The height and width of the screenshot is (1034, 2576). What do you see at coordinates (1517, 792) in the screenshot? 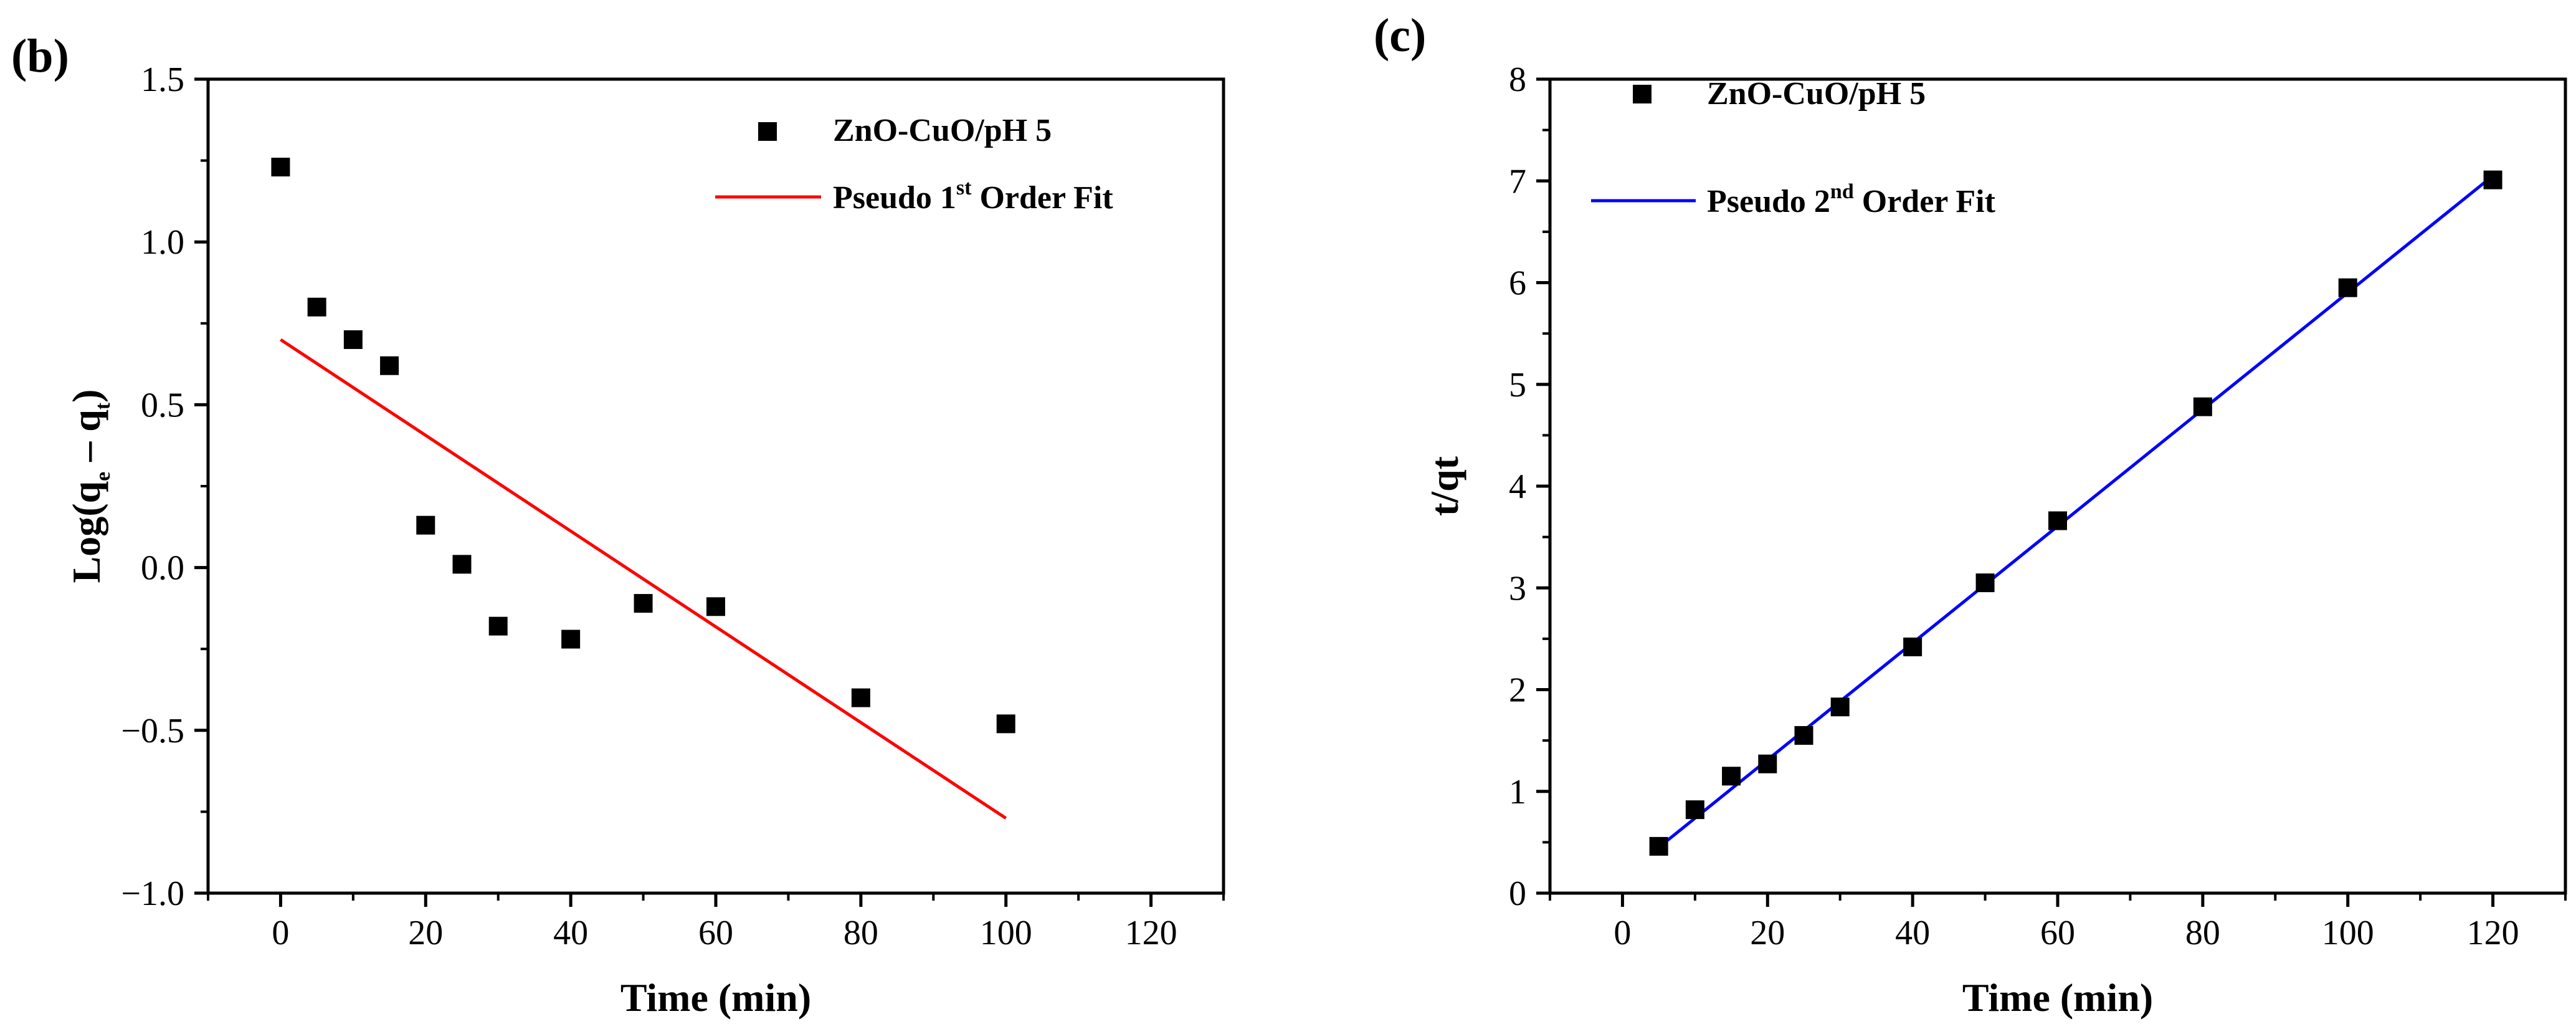
I see `y-tick-label-c-1: 1` at bounding box center [1517, 792].